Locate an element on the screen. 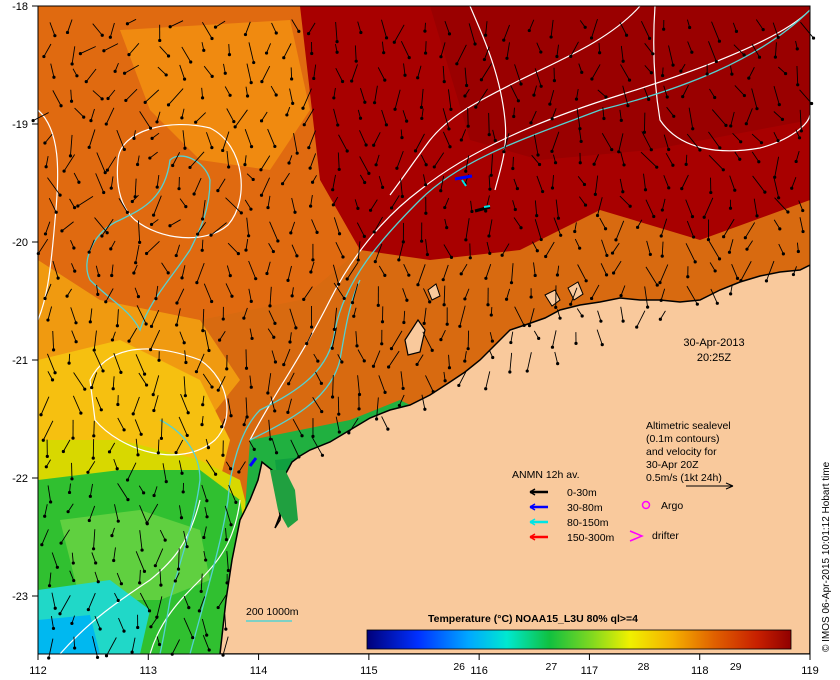 This screenshot has height=680, width=840. svg-text: 200 1000m is located at coordinates (272, 612).